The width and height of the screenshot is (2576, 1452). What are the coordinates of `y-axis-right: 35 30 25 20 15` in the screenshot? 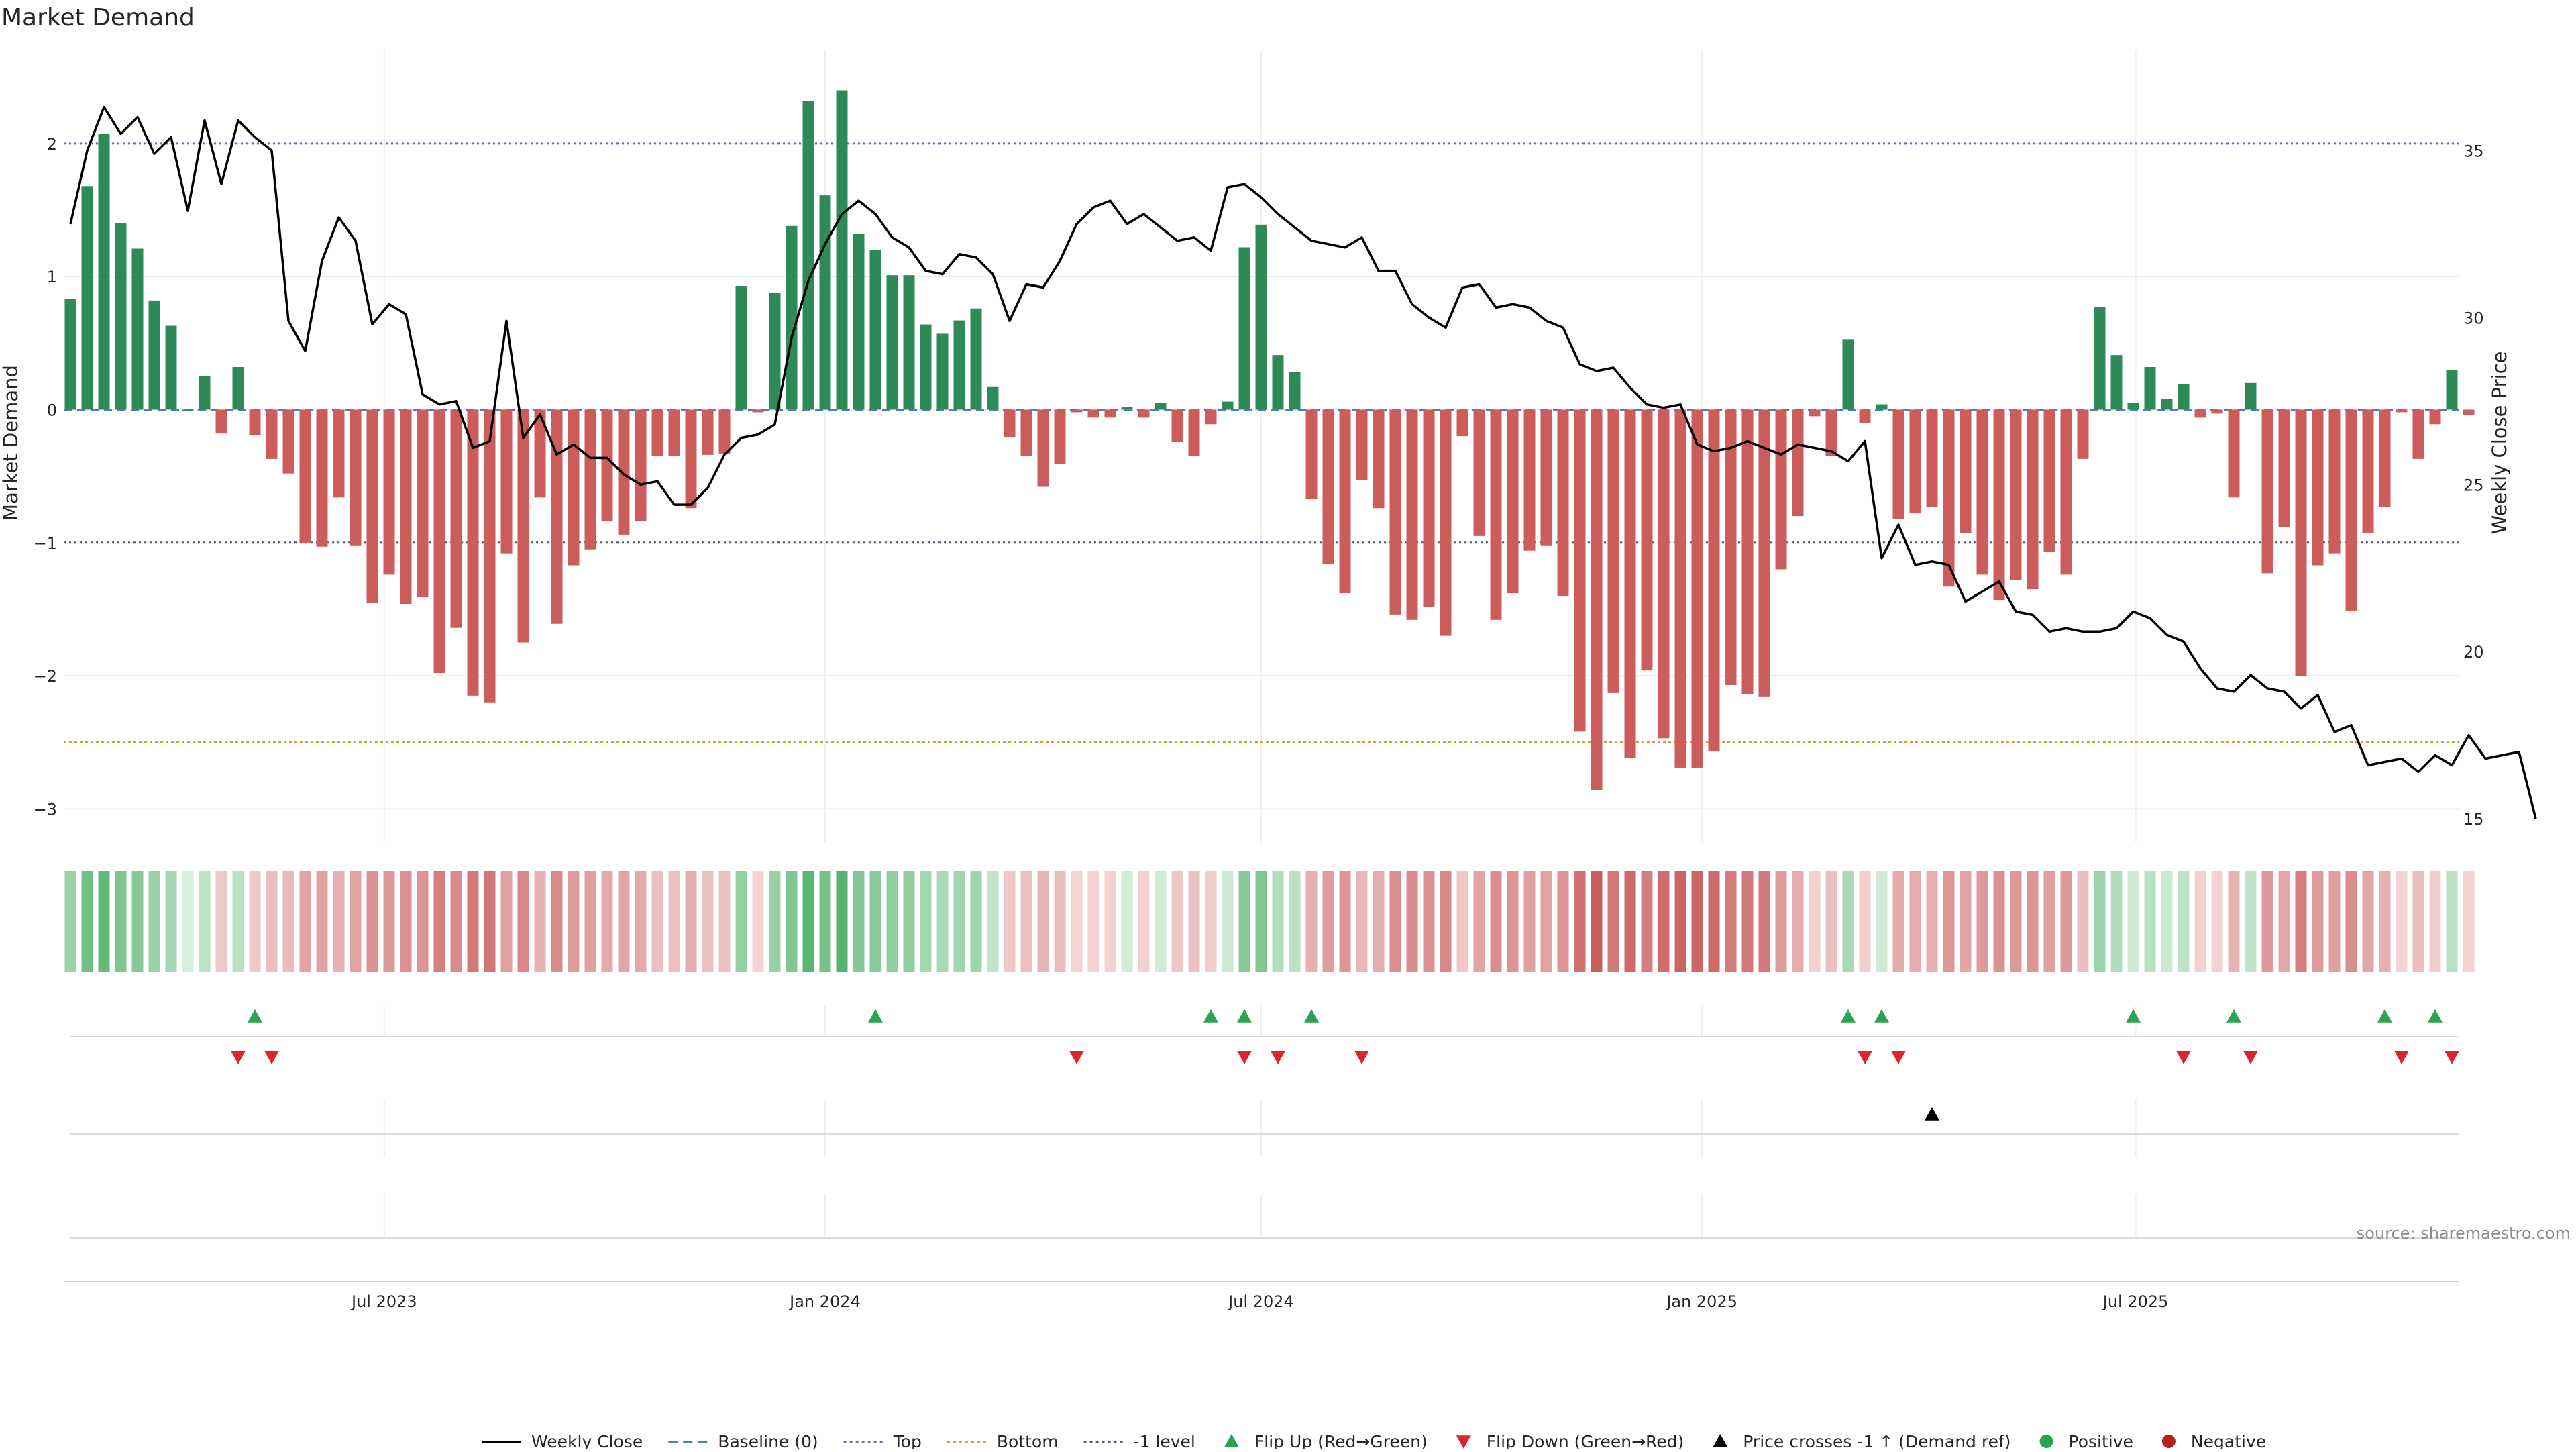 It's located at (2473, 486).